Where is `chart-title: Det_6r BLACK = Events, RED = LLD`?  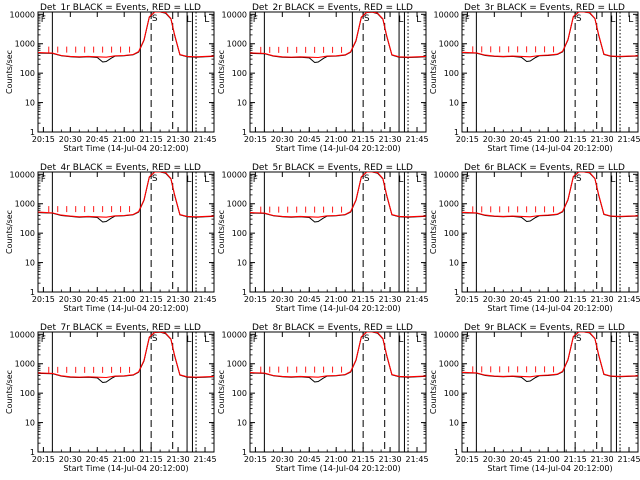 chart-title: Det_6r BLACK = Events, RED = LLD is located at coordinates (544, 168).